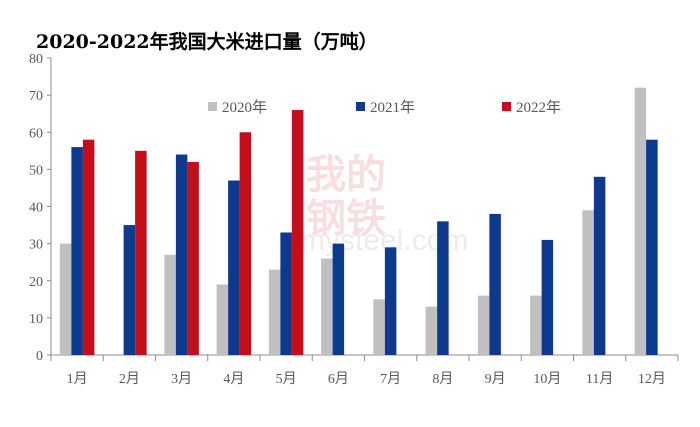 Image resolution: width=700 pixels, height=427 pixels. What do you see at coordinates (286, 293) in the screenshot?
I see `bar-2021年-5月` at bounding box center [286, 293].